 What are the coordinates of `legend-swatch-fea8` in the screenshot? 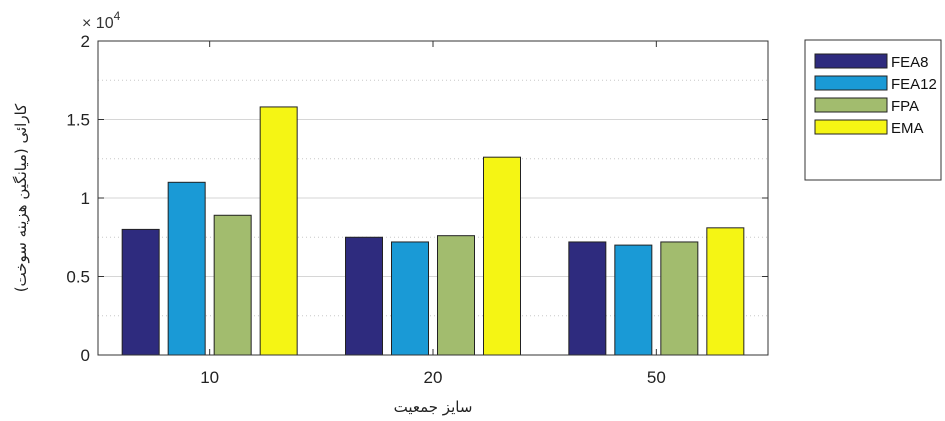 It's located at (851, 61).